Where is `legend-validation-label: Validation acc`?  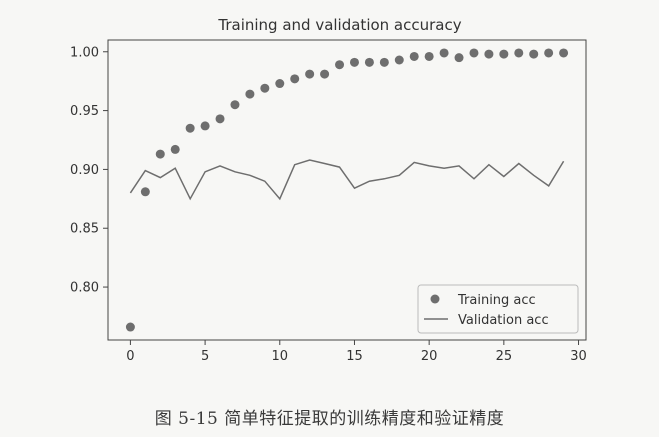
legend-validation-label: Validation acc is located at coordinates (503, 320).